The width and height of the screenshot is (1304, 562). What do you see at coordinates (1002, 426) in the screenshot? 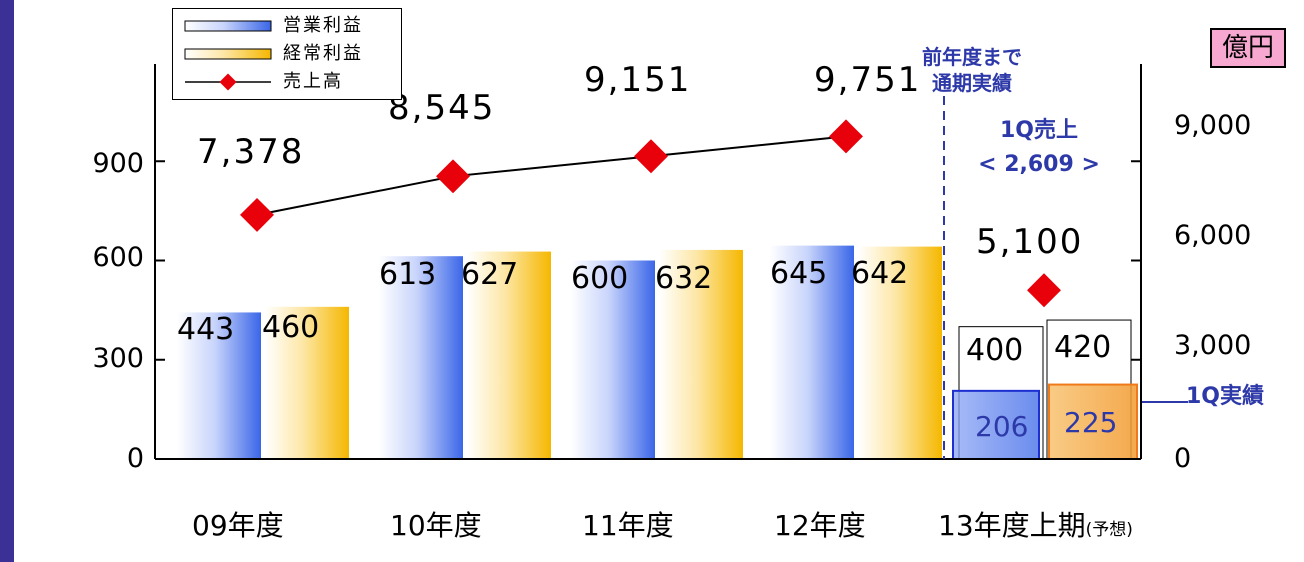
I see `q1-op-profit-label: 206` at bounding box center [1002, 426].